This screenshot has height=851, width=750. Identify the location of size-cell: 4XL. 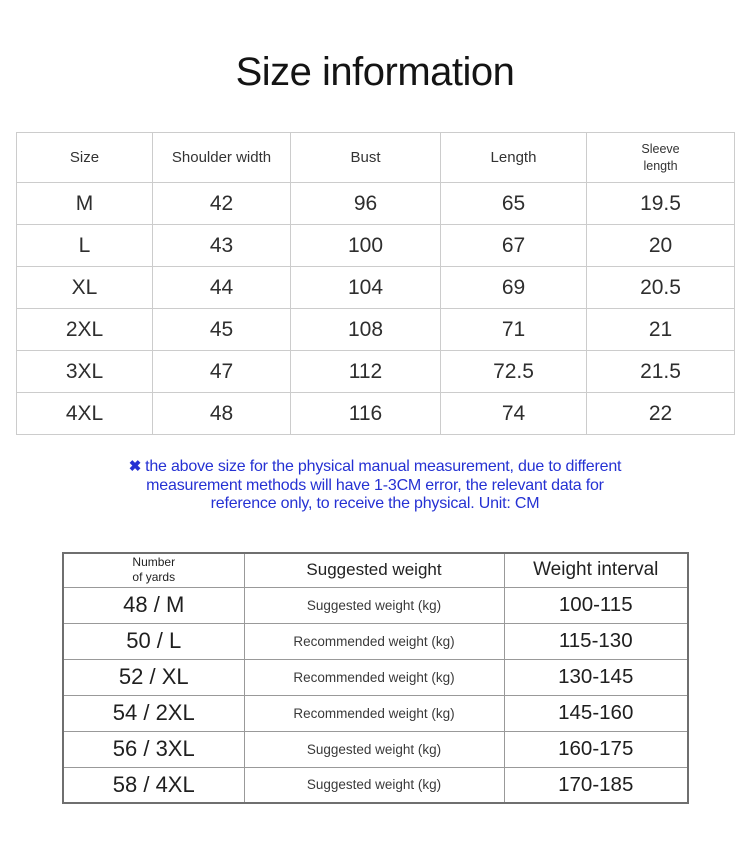
(84, 413).